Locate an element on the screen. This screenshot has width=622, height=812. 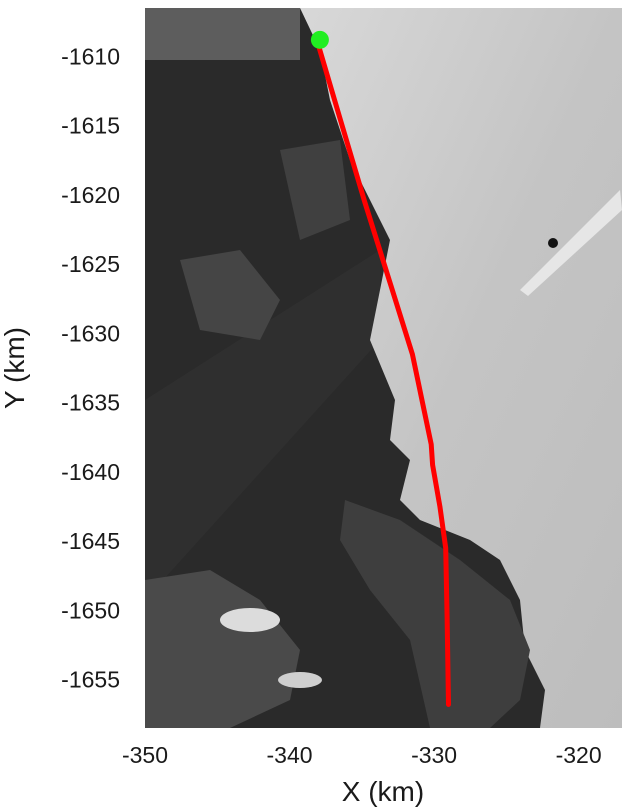
start-marker is located at coordinates (319, 39).